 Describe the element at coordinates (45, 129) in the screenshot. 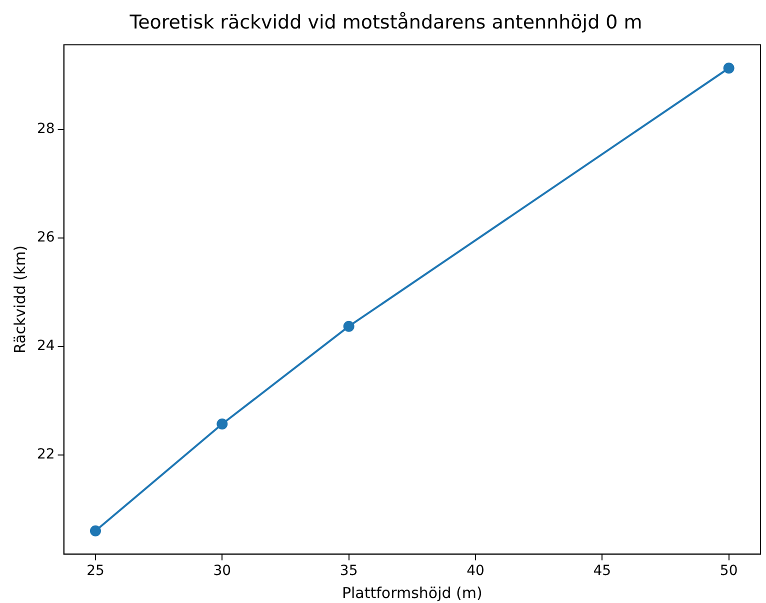

I see `y-tick-label: 28` at that location.